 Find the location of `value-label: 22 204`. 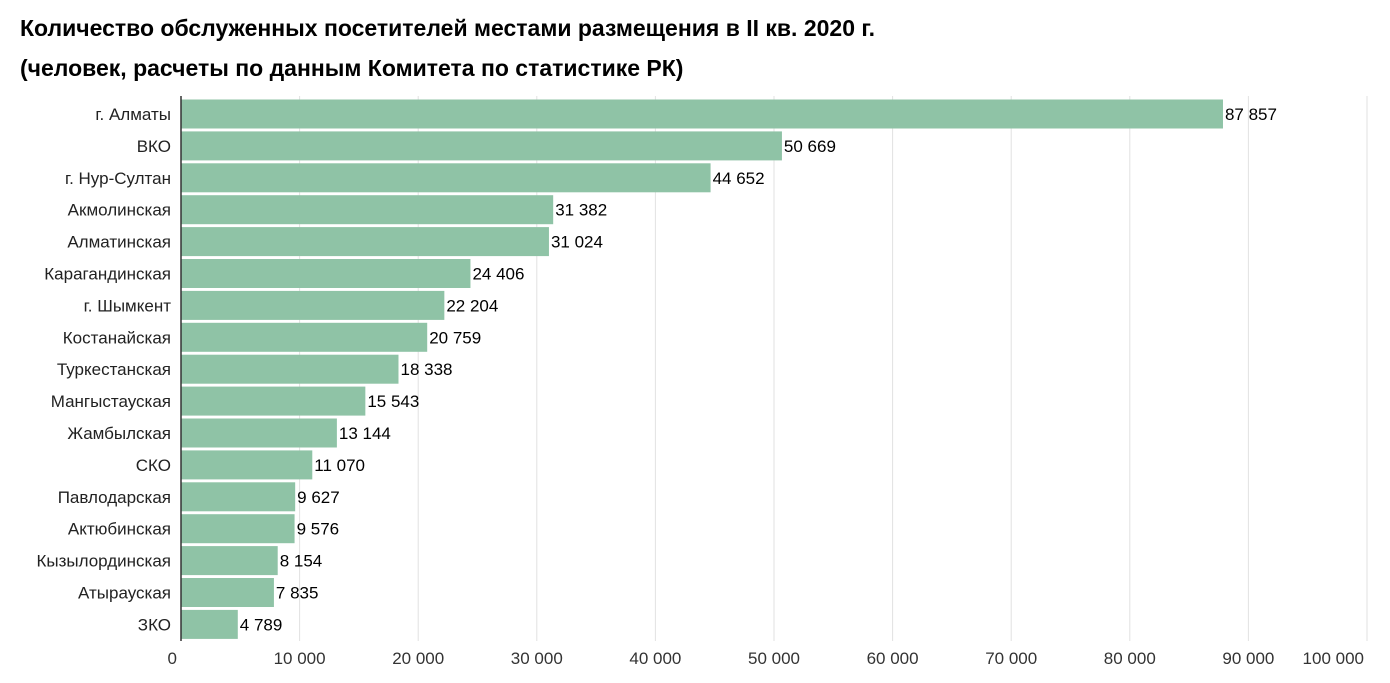

value-label: 22 204 is located at coordinates (472, 305).